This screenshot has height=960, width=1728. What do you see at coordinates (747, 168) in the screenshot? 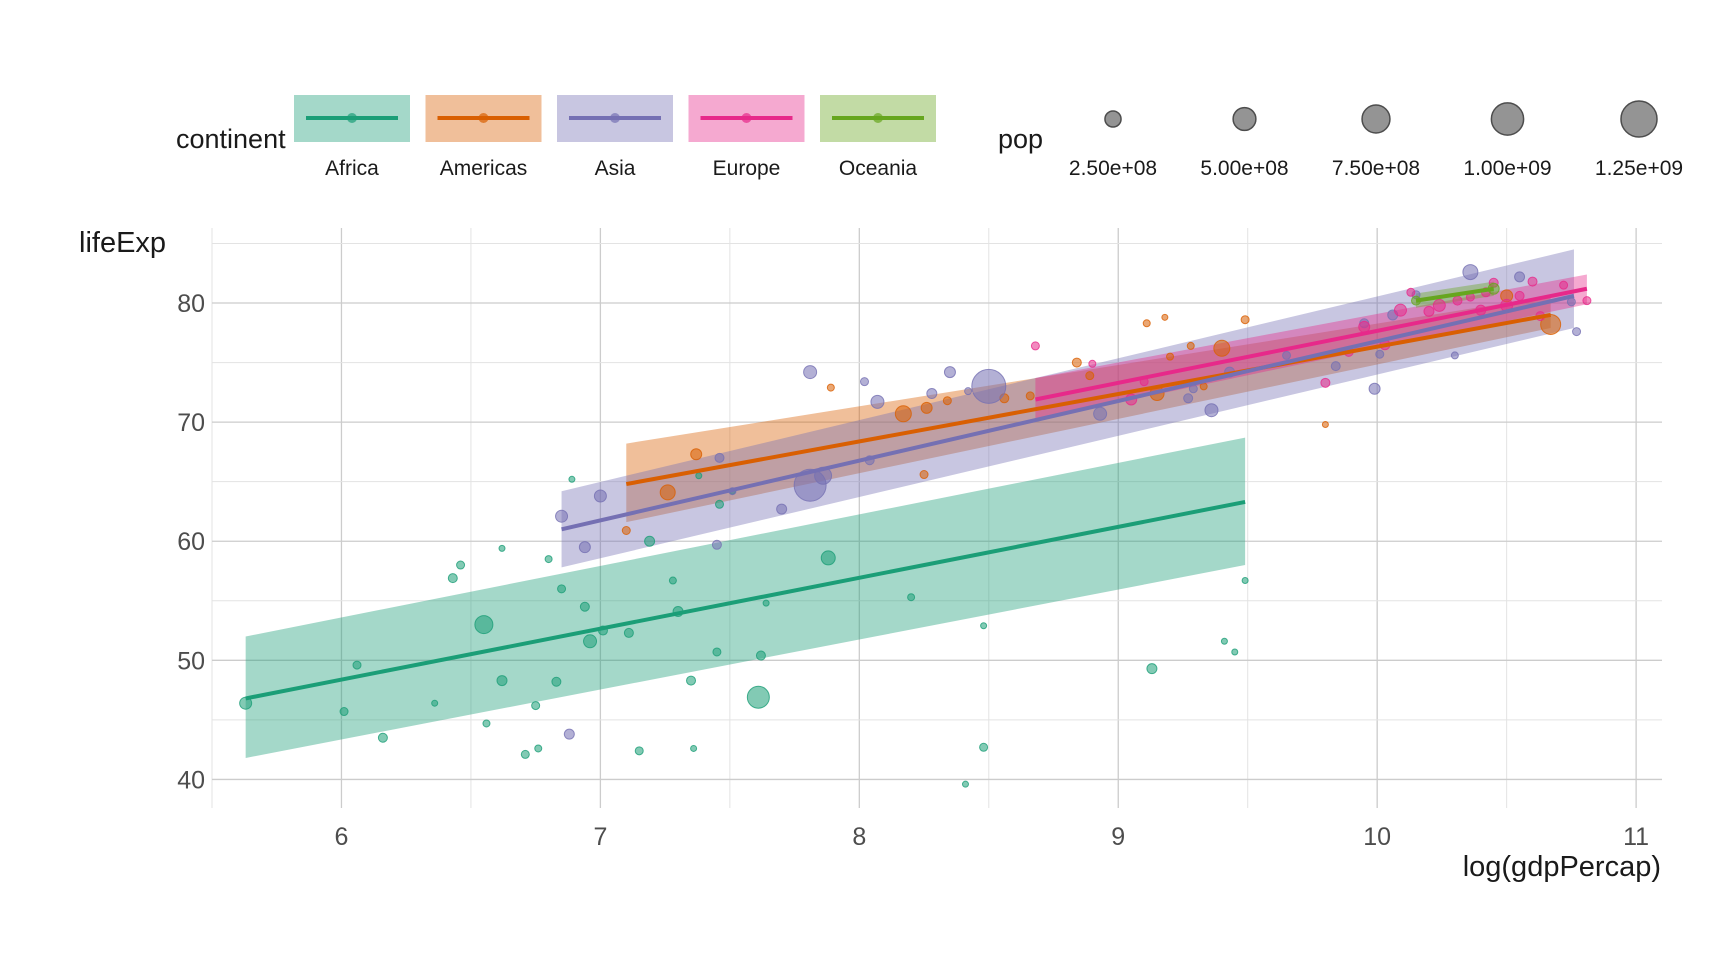
I see `legend-label-europe: Europe` at bounding box center [747, 168].